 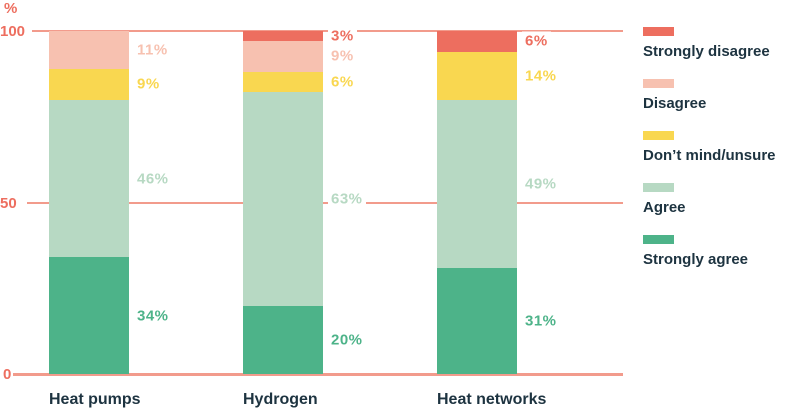 I want to click on bar-segment-hydrogen-strongly-disagree: 3%, so click(x=300, y=36).